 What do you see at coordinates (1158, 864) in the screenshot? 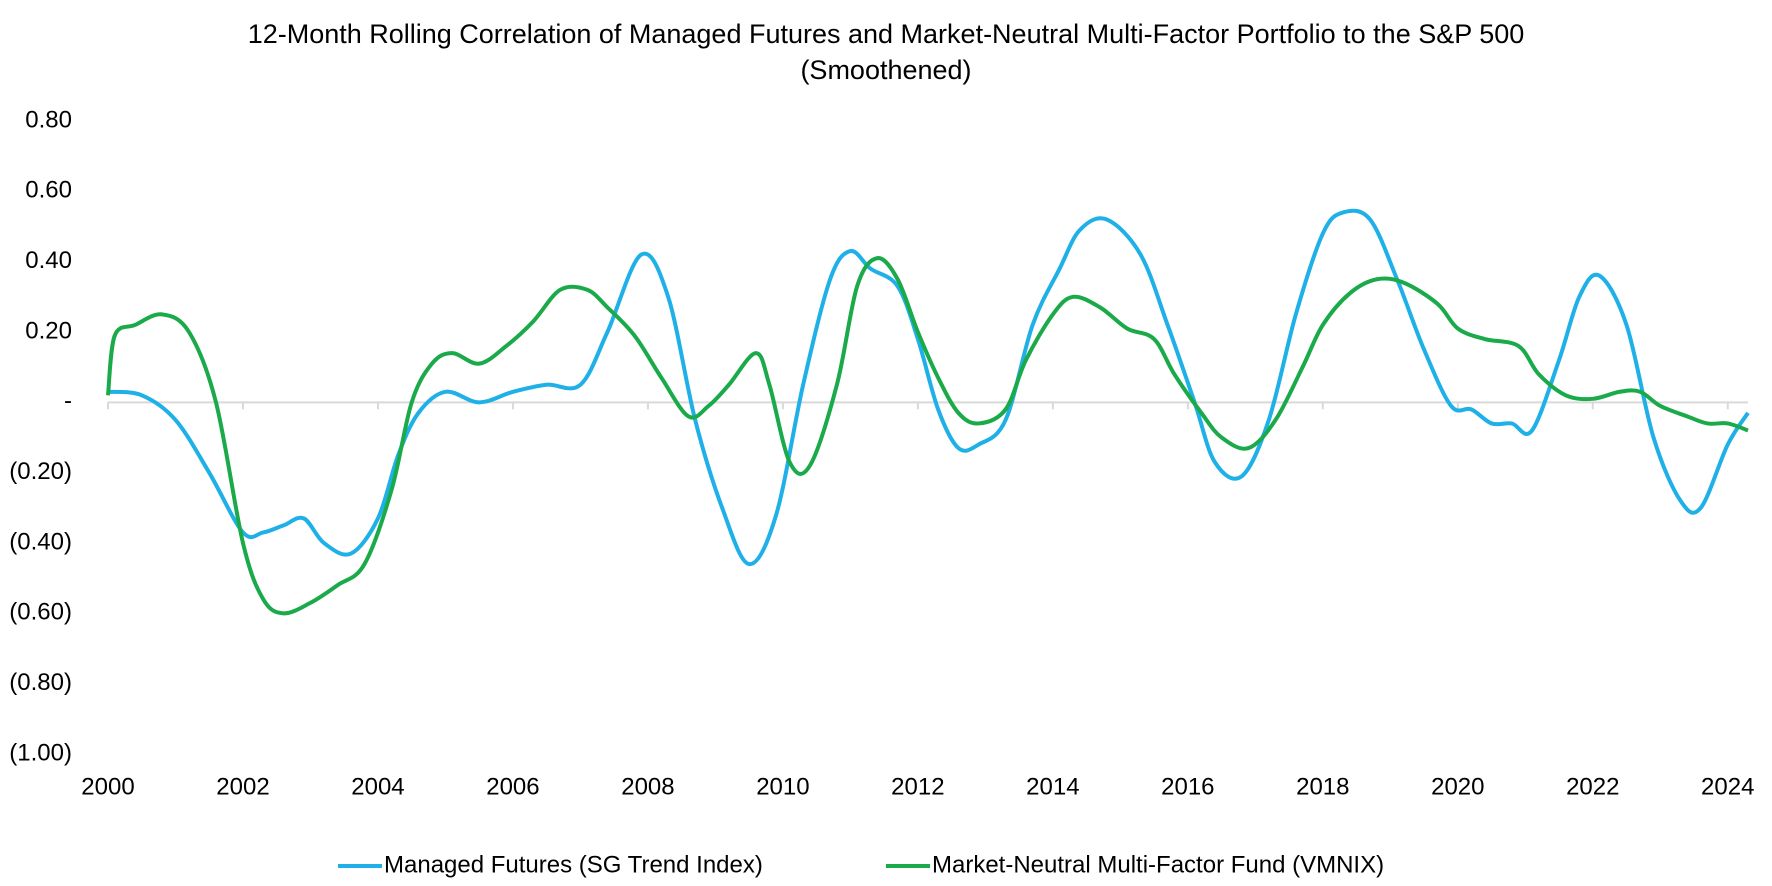
I see `legend-label: Market-Neutral Multi-Factor Fund (VMNIX)` at bounding box center [1158, 864].